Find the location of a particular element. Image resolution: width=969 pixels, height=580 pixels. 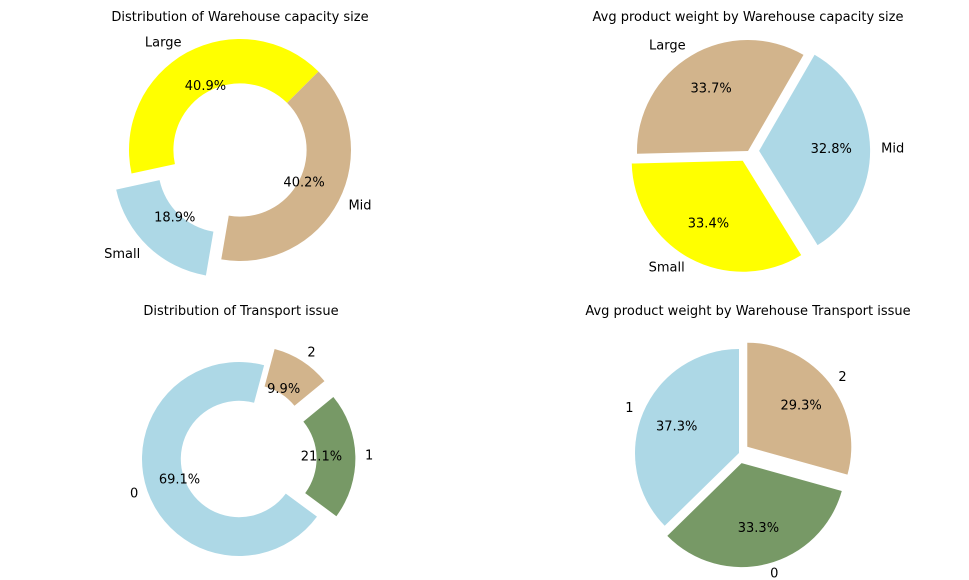

pct-label: 33.4% is located at coordinates (708, 224).